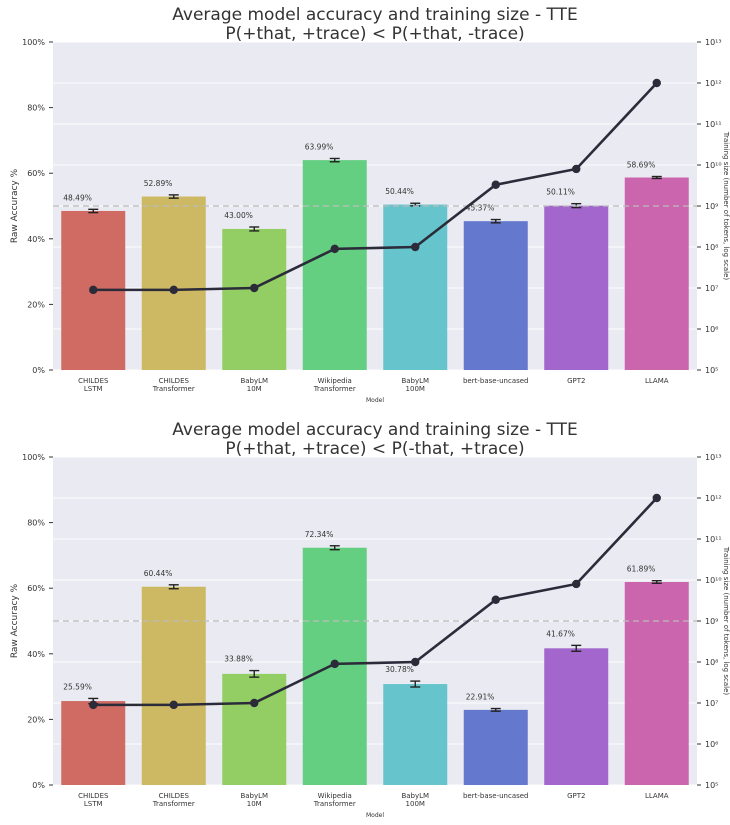  What do you see at coordinates (560, 633) in the screenshot?
I see `data-label: 41.67%` at bounding box center [560, 633].